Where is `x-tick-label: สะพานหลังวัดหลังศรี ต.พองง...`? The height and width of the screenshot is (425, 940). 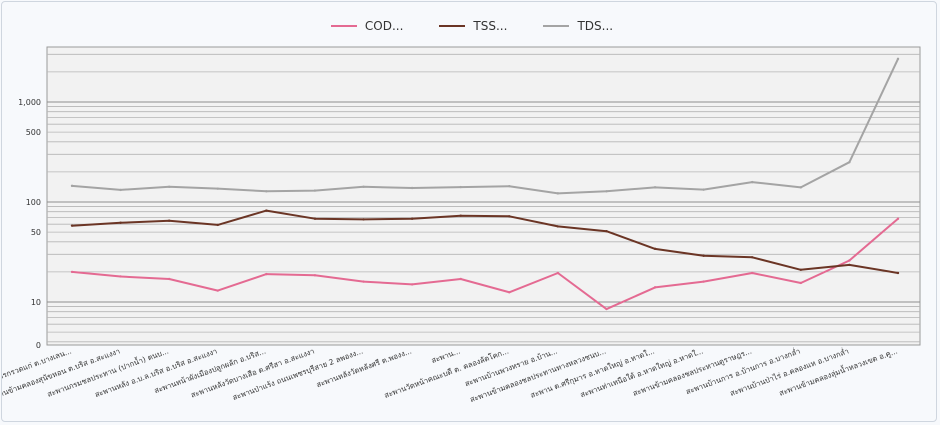
x-tick-label: สะพานหลังวัดหลังศรี ต.พองง... is located at coordinates (364, 367).